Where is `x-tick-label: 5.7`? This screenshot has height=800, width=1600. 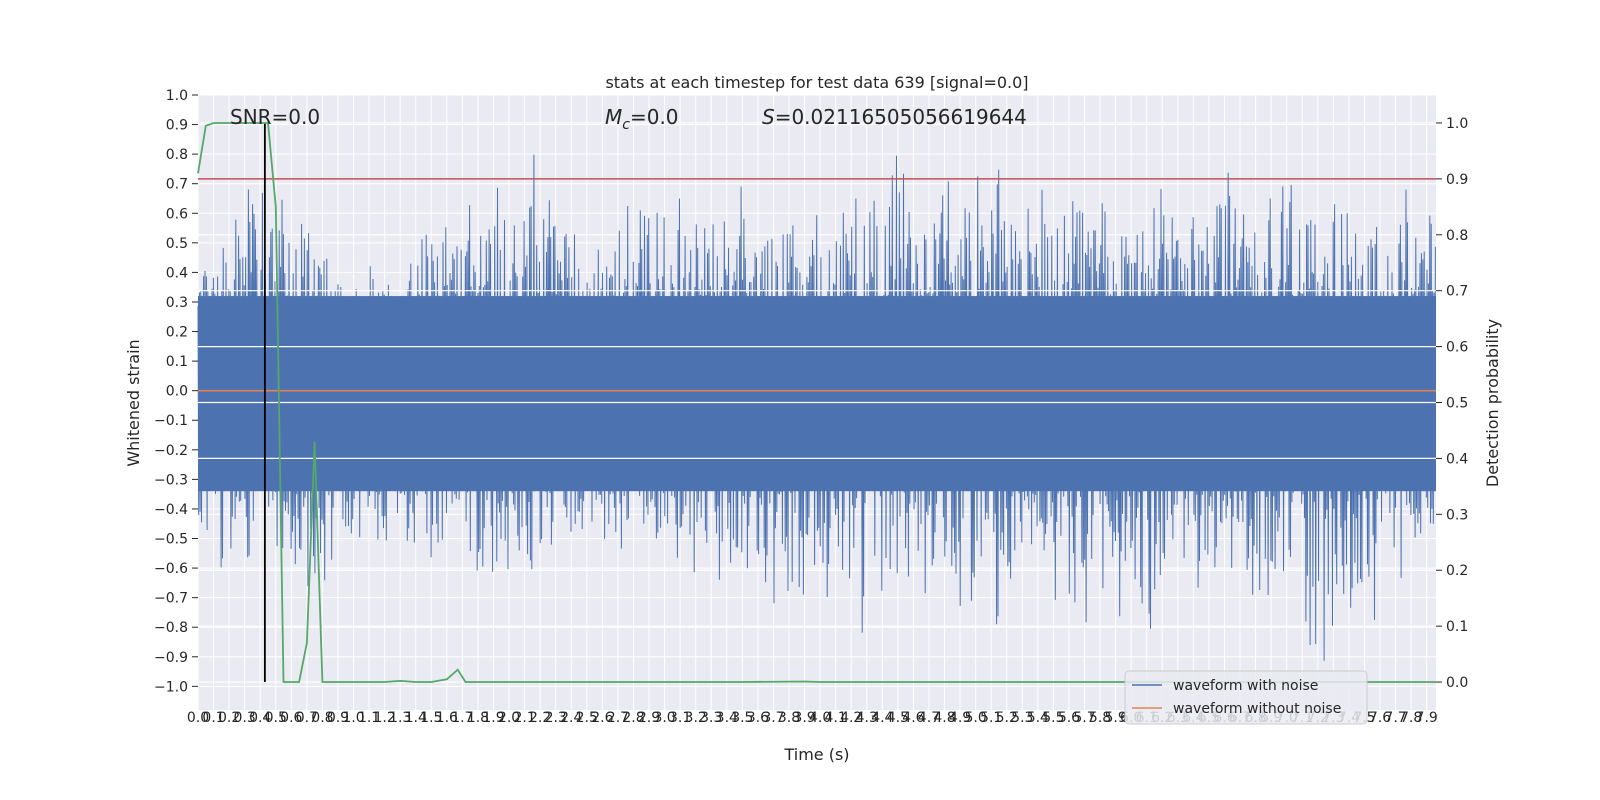 x-tick-label: 5.7 is located at coordinates (1084, 718).